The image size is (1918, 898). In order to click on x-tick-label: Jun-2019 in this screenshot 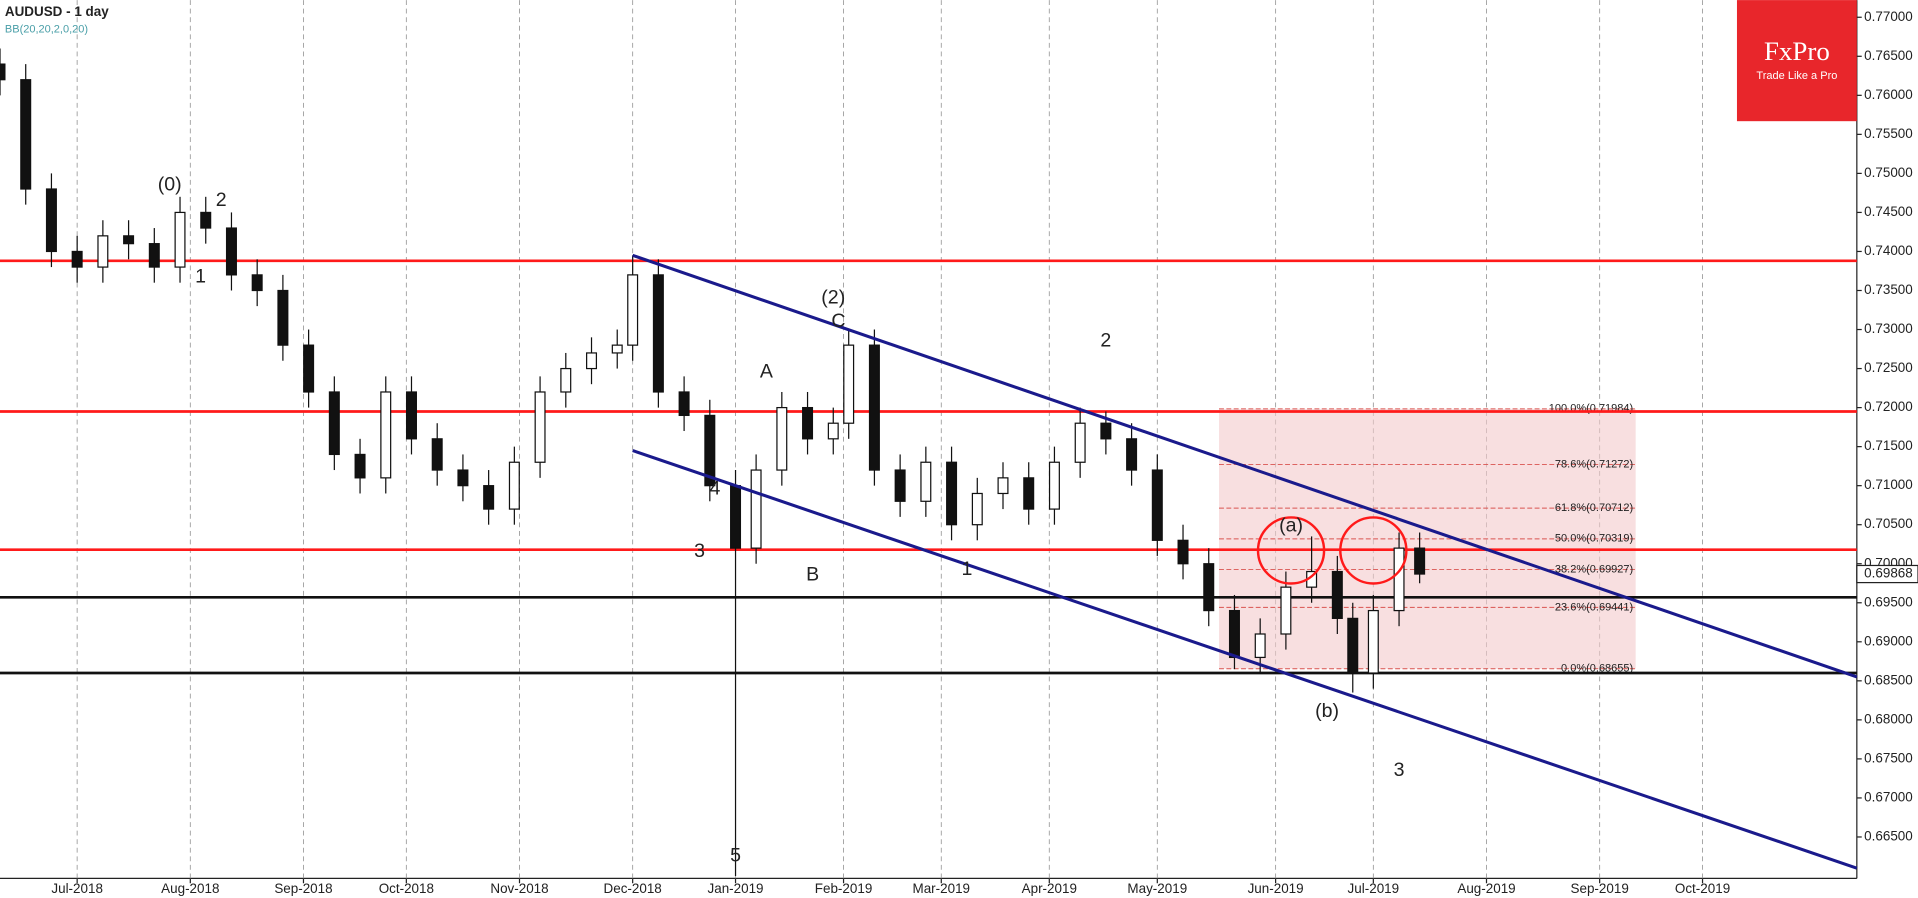, I will do `click(1276, 888)`.